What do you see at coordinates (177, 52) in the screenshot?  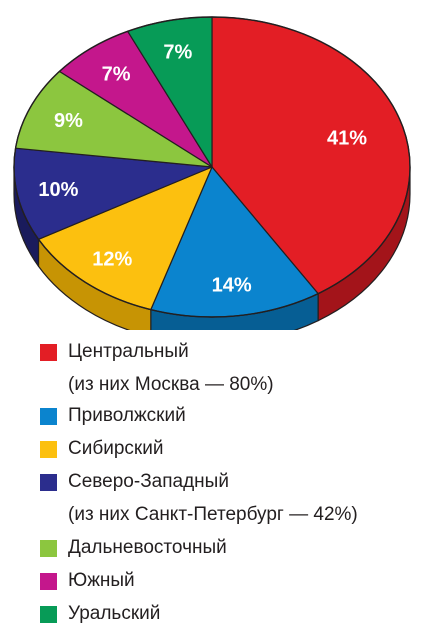 I see `pie-label-ural: 7%` at bounding box center [177, 52].